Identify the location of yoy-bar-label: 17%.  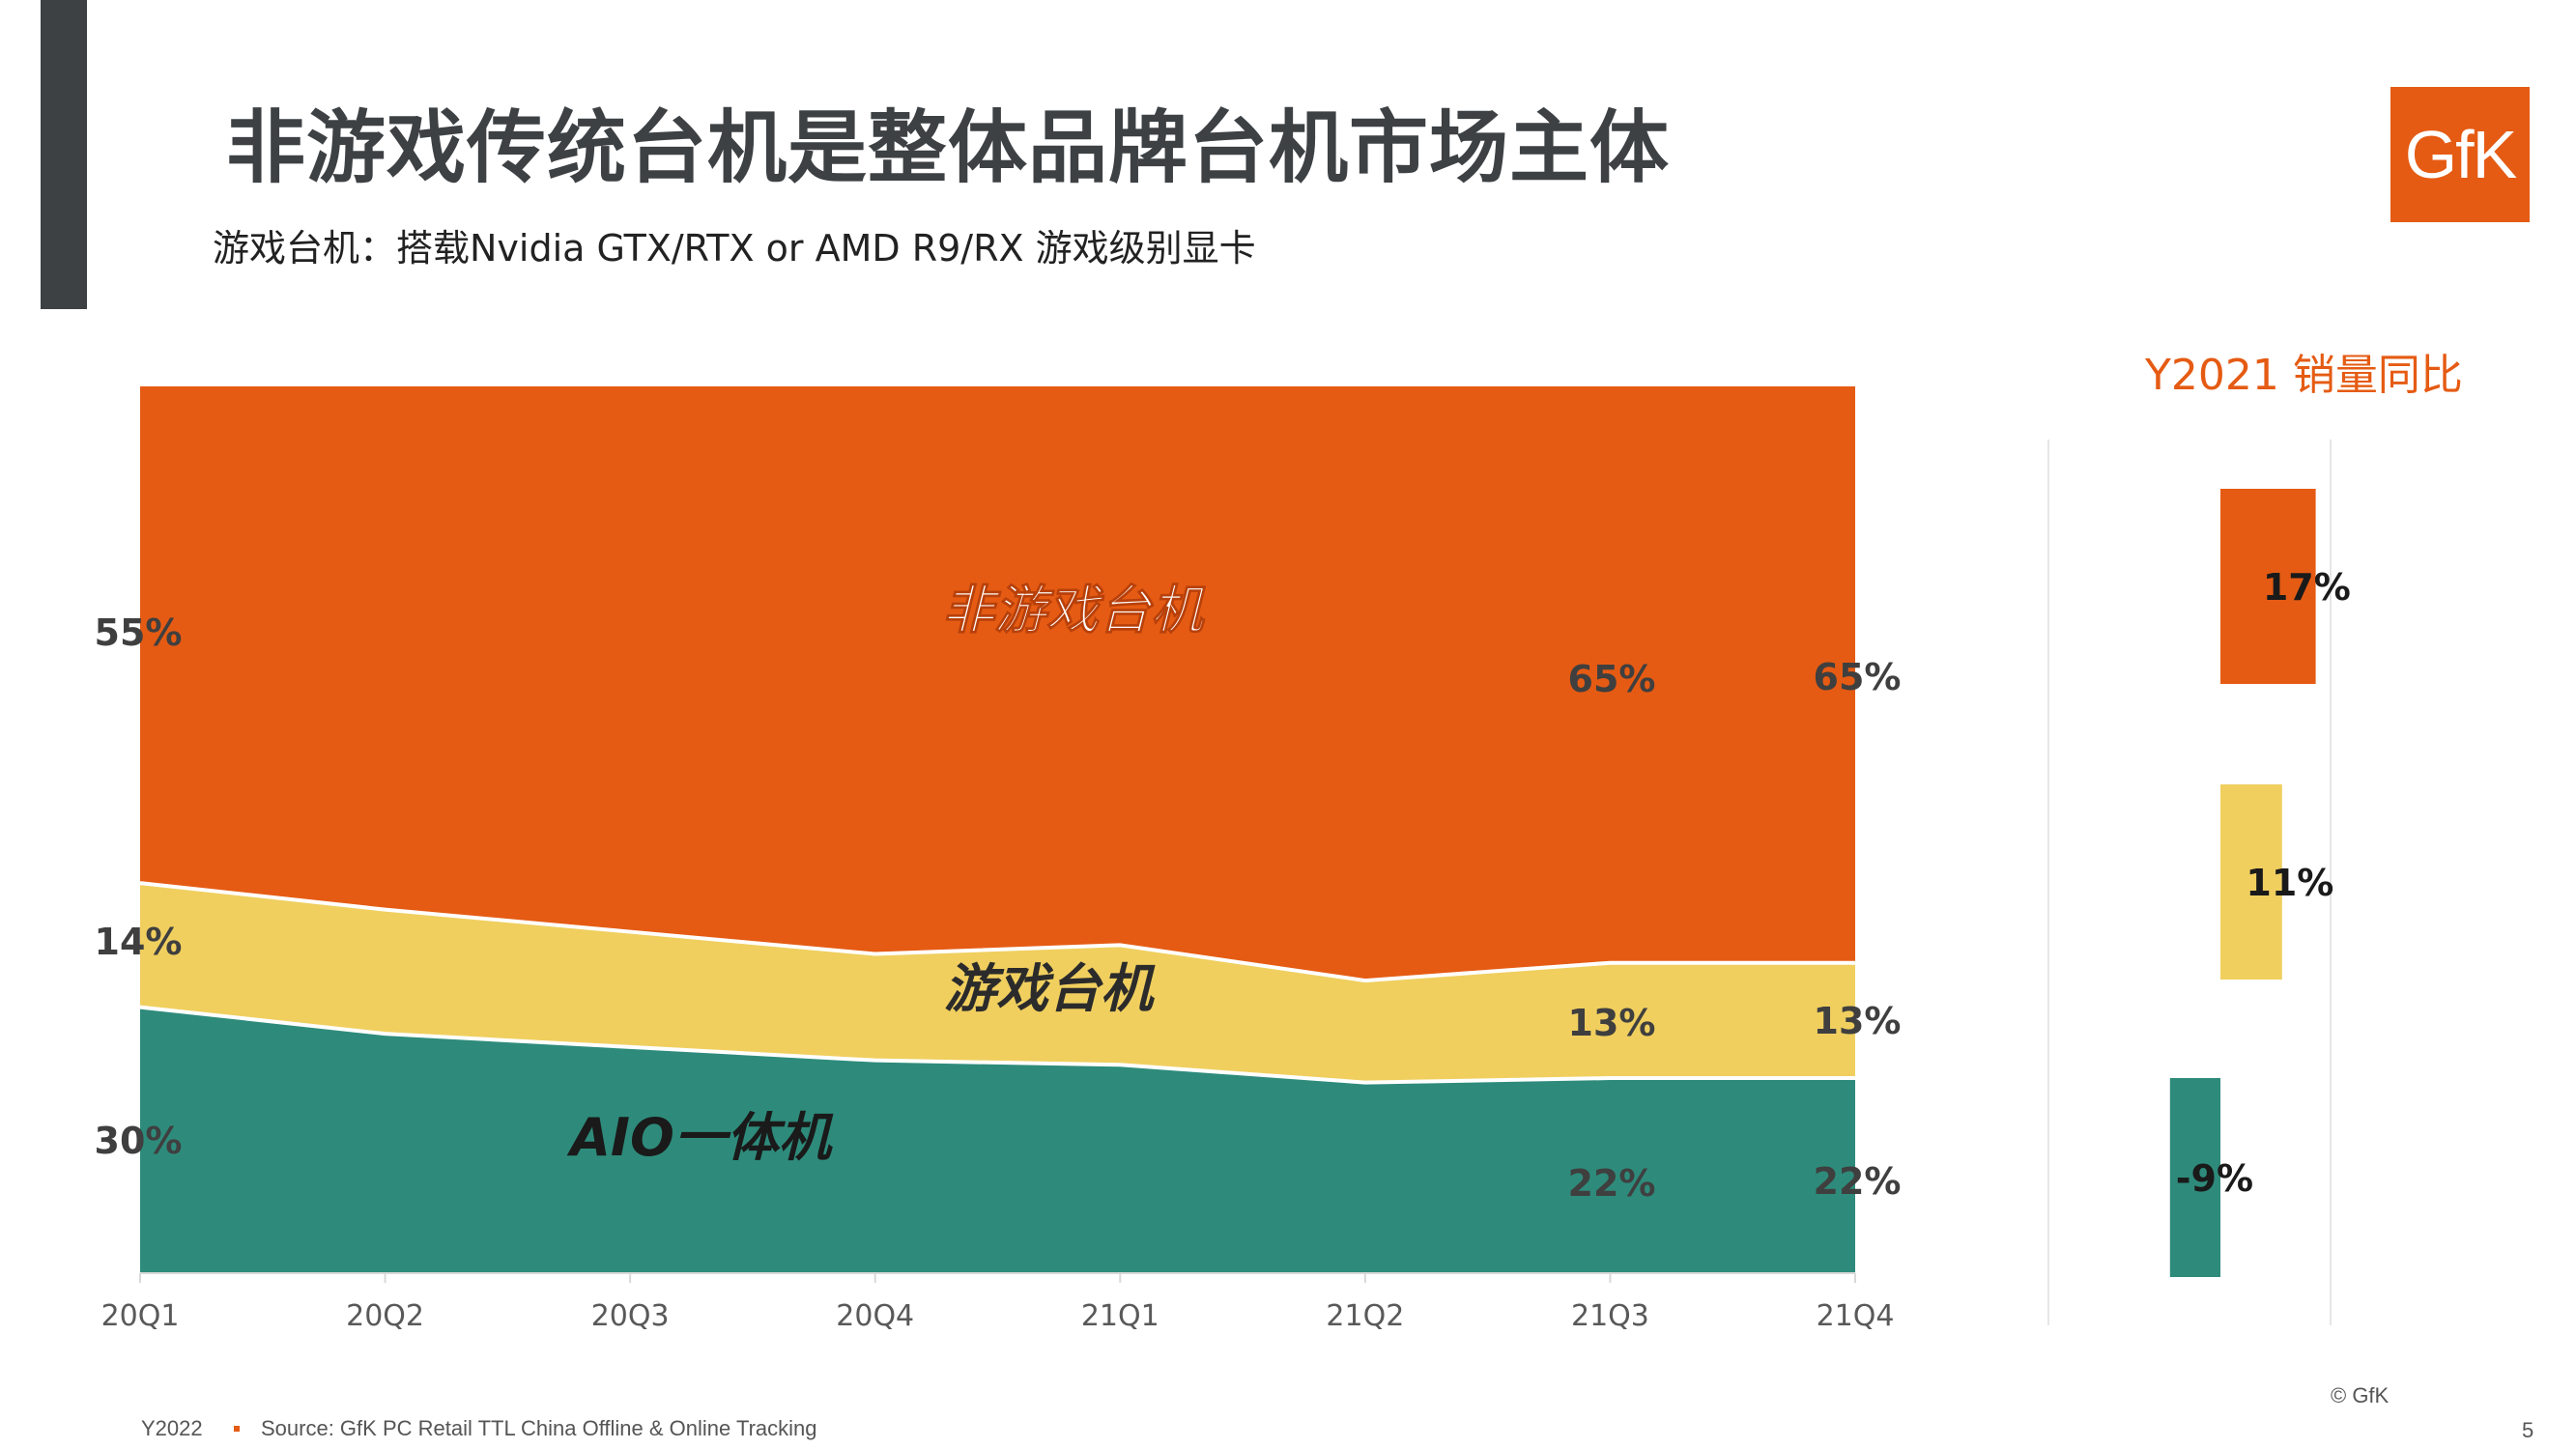
(2307, 587).